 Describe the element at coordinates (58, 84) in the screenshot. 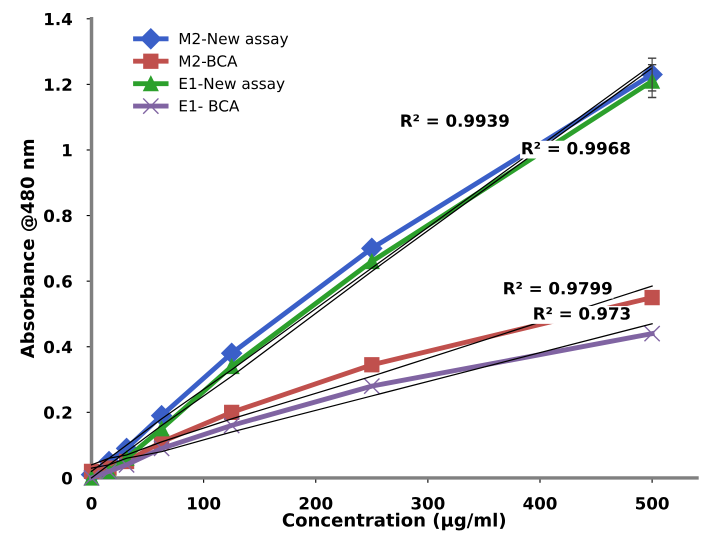

I see `y-tick-label: 1.2` at that location.